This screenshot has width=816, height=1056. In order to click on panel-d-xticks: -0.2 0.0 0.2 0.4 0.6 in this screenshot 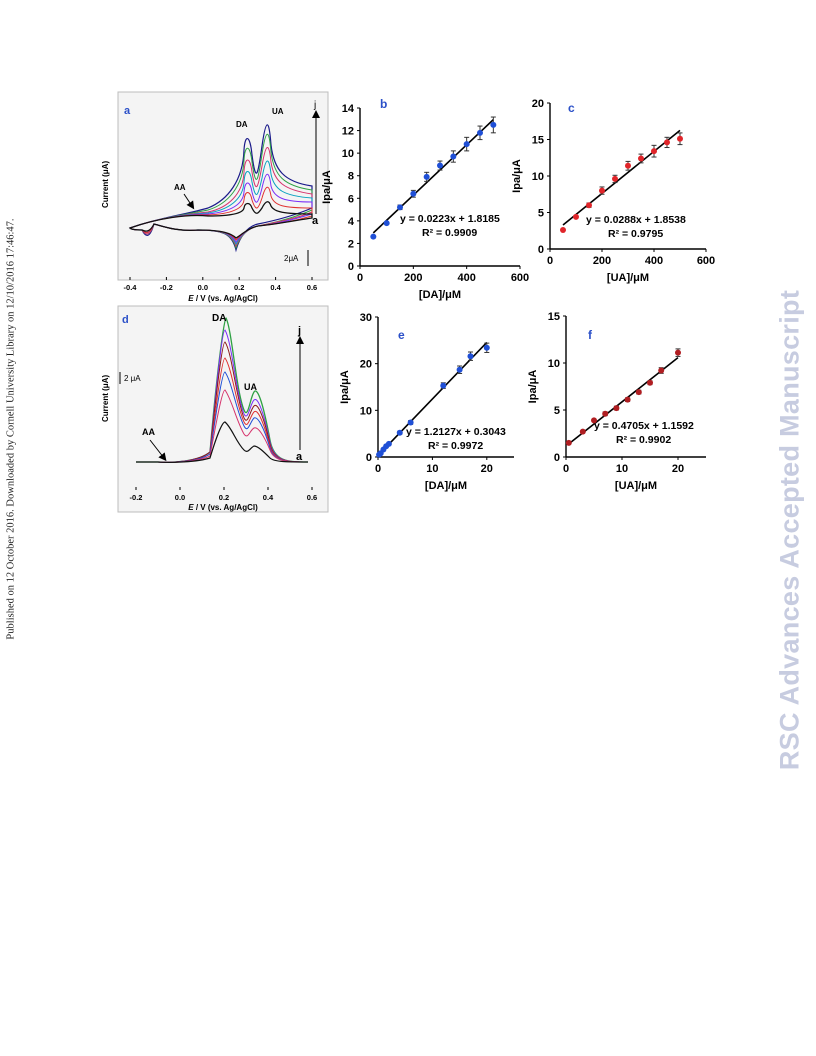, I will do `click(223, 494)`.